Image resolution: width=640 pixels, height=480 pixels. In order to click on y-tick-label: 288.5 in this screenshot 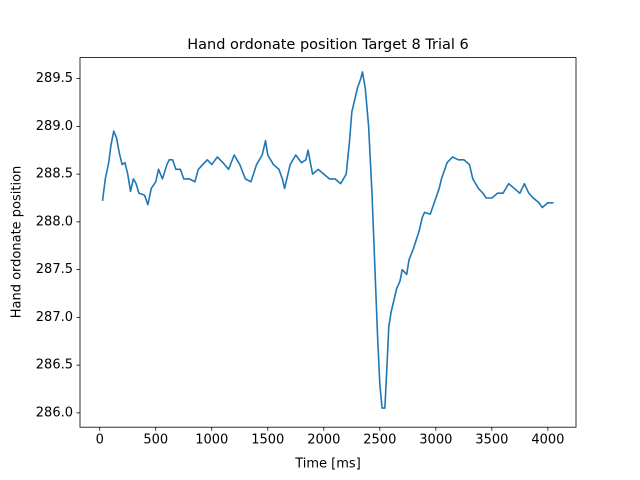, I will do `click(54, 174)`.